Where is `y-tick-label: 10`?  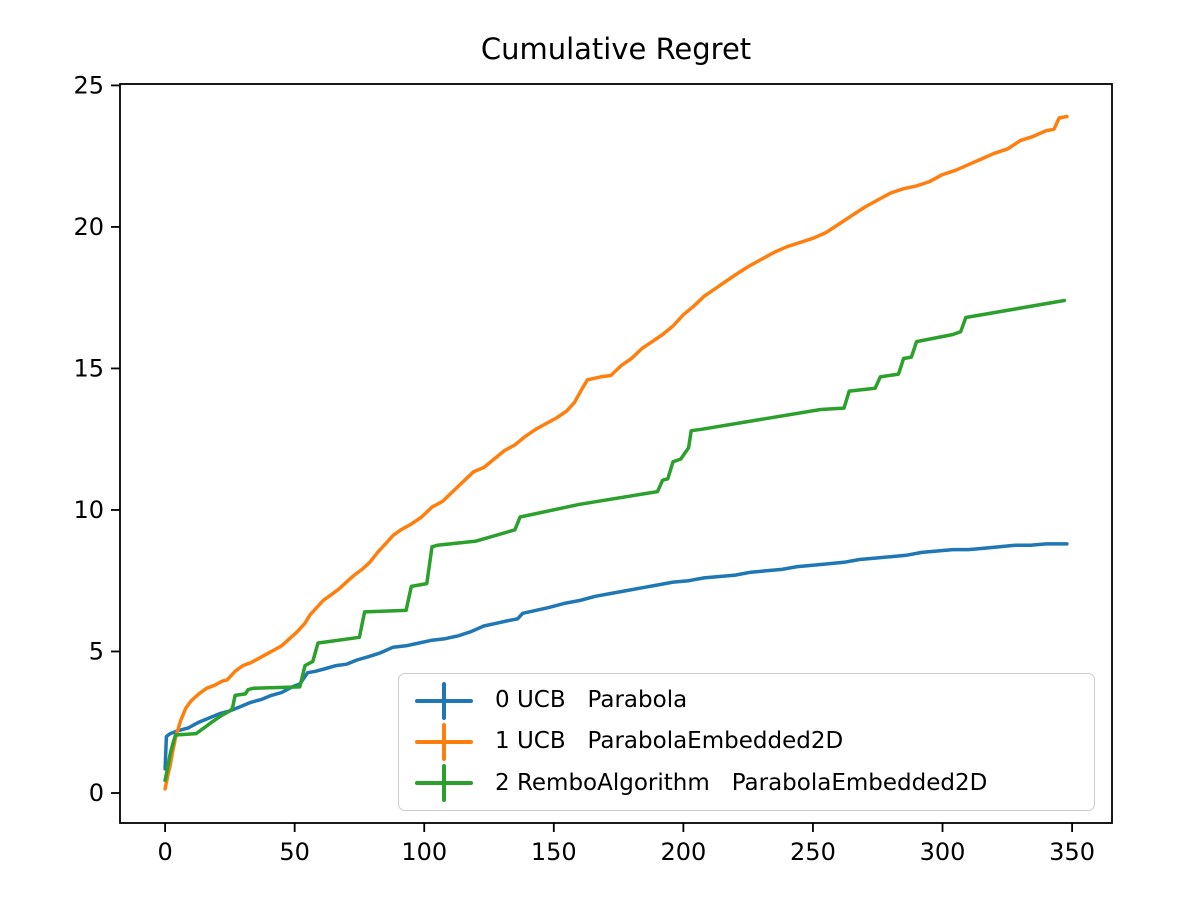 y-tick-label: 10 is located at coordinates (88, 510).